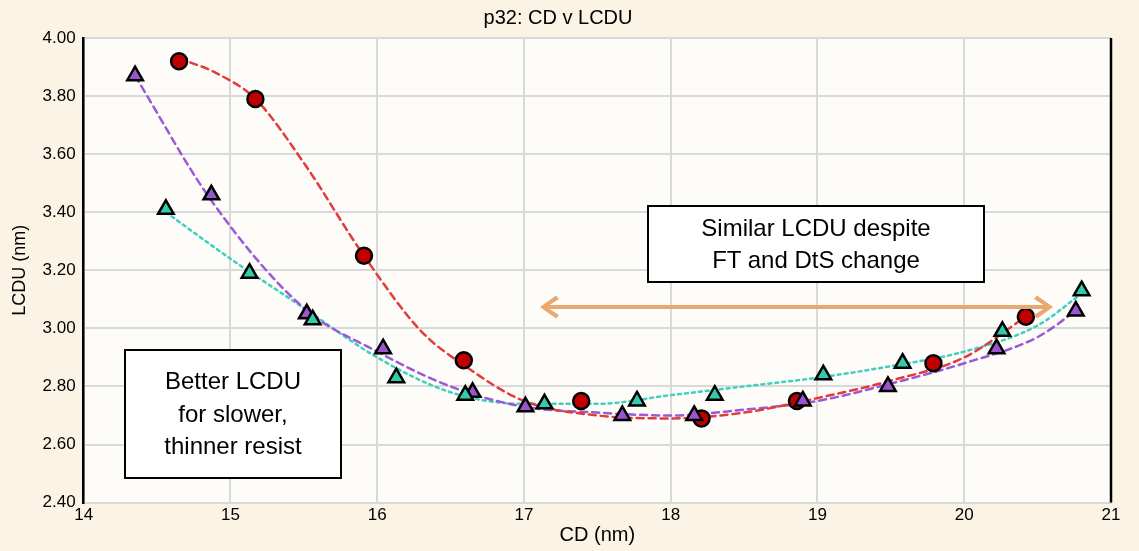 The width and height of the screenshot is (1139, 551). I want to click on x-tick-label: 18, so click(671, 515).